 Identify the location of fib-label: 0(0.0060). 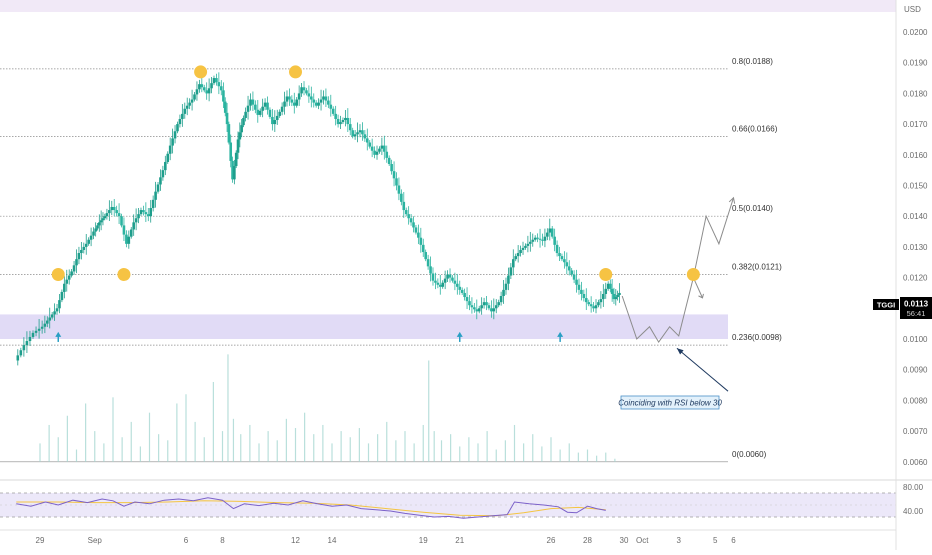
(749, 454).